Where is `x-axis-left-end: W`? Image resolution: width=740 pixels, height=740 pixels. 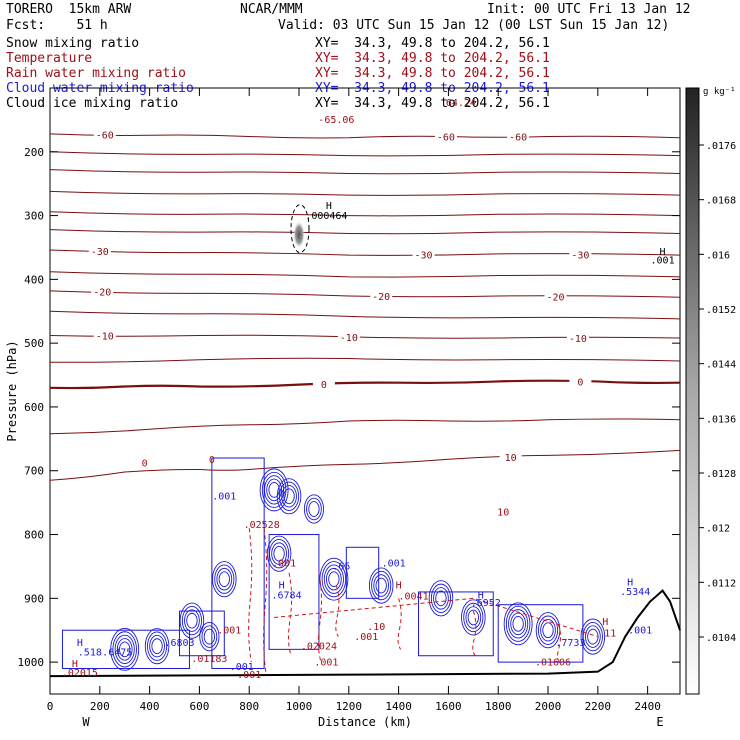
x-axis-left-end: W is located at coordinates (86, 722).